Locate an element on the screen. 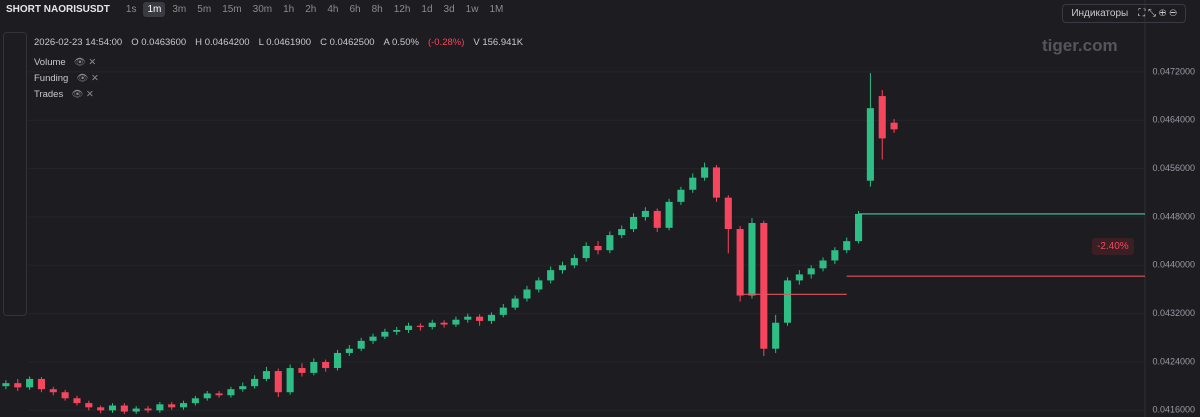 The image size is (1200, 417). symbol: SHORT NAORISUSDT is located at coordinates (58, 9).